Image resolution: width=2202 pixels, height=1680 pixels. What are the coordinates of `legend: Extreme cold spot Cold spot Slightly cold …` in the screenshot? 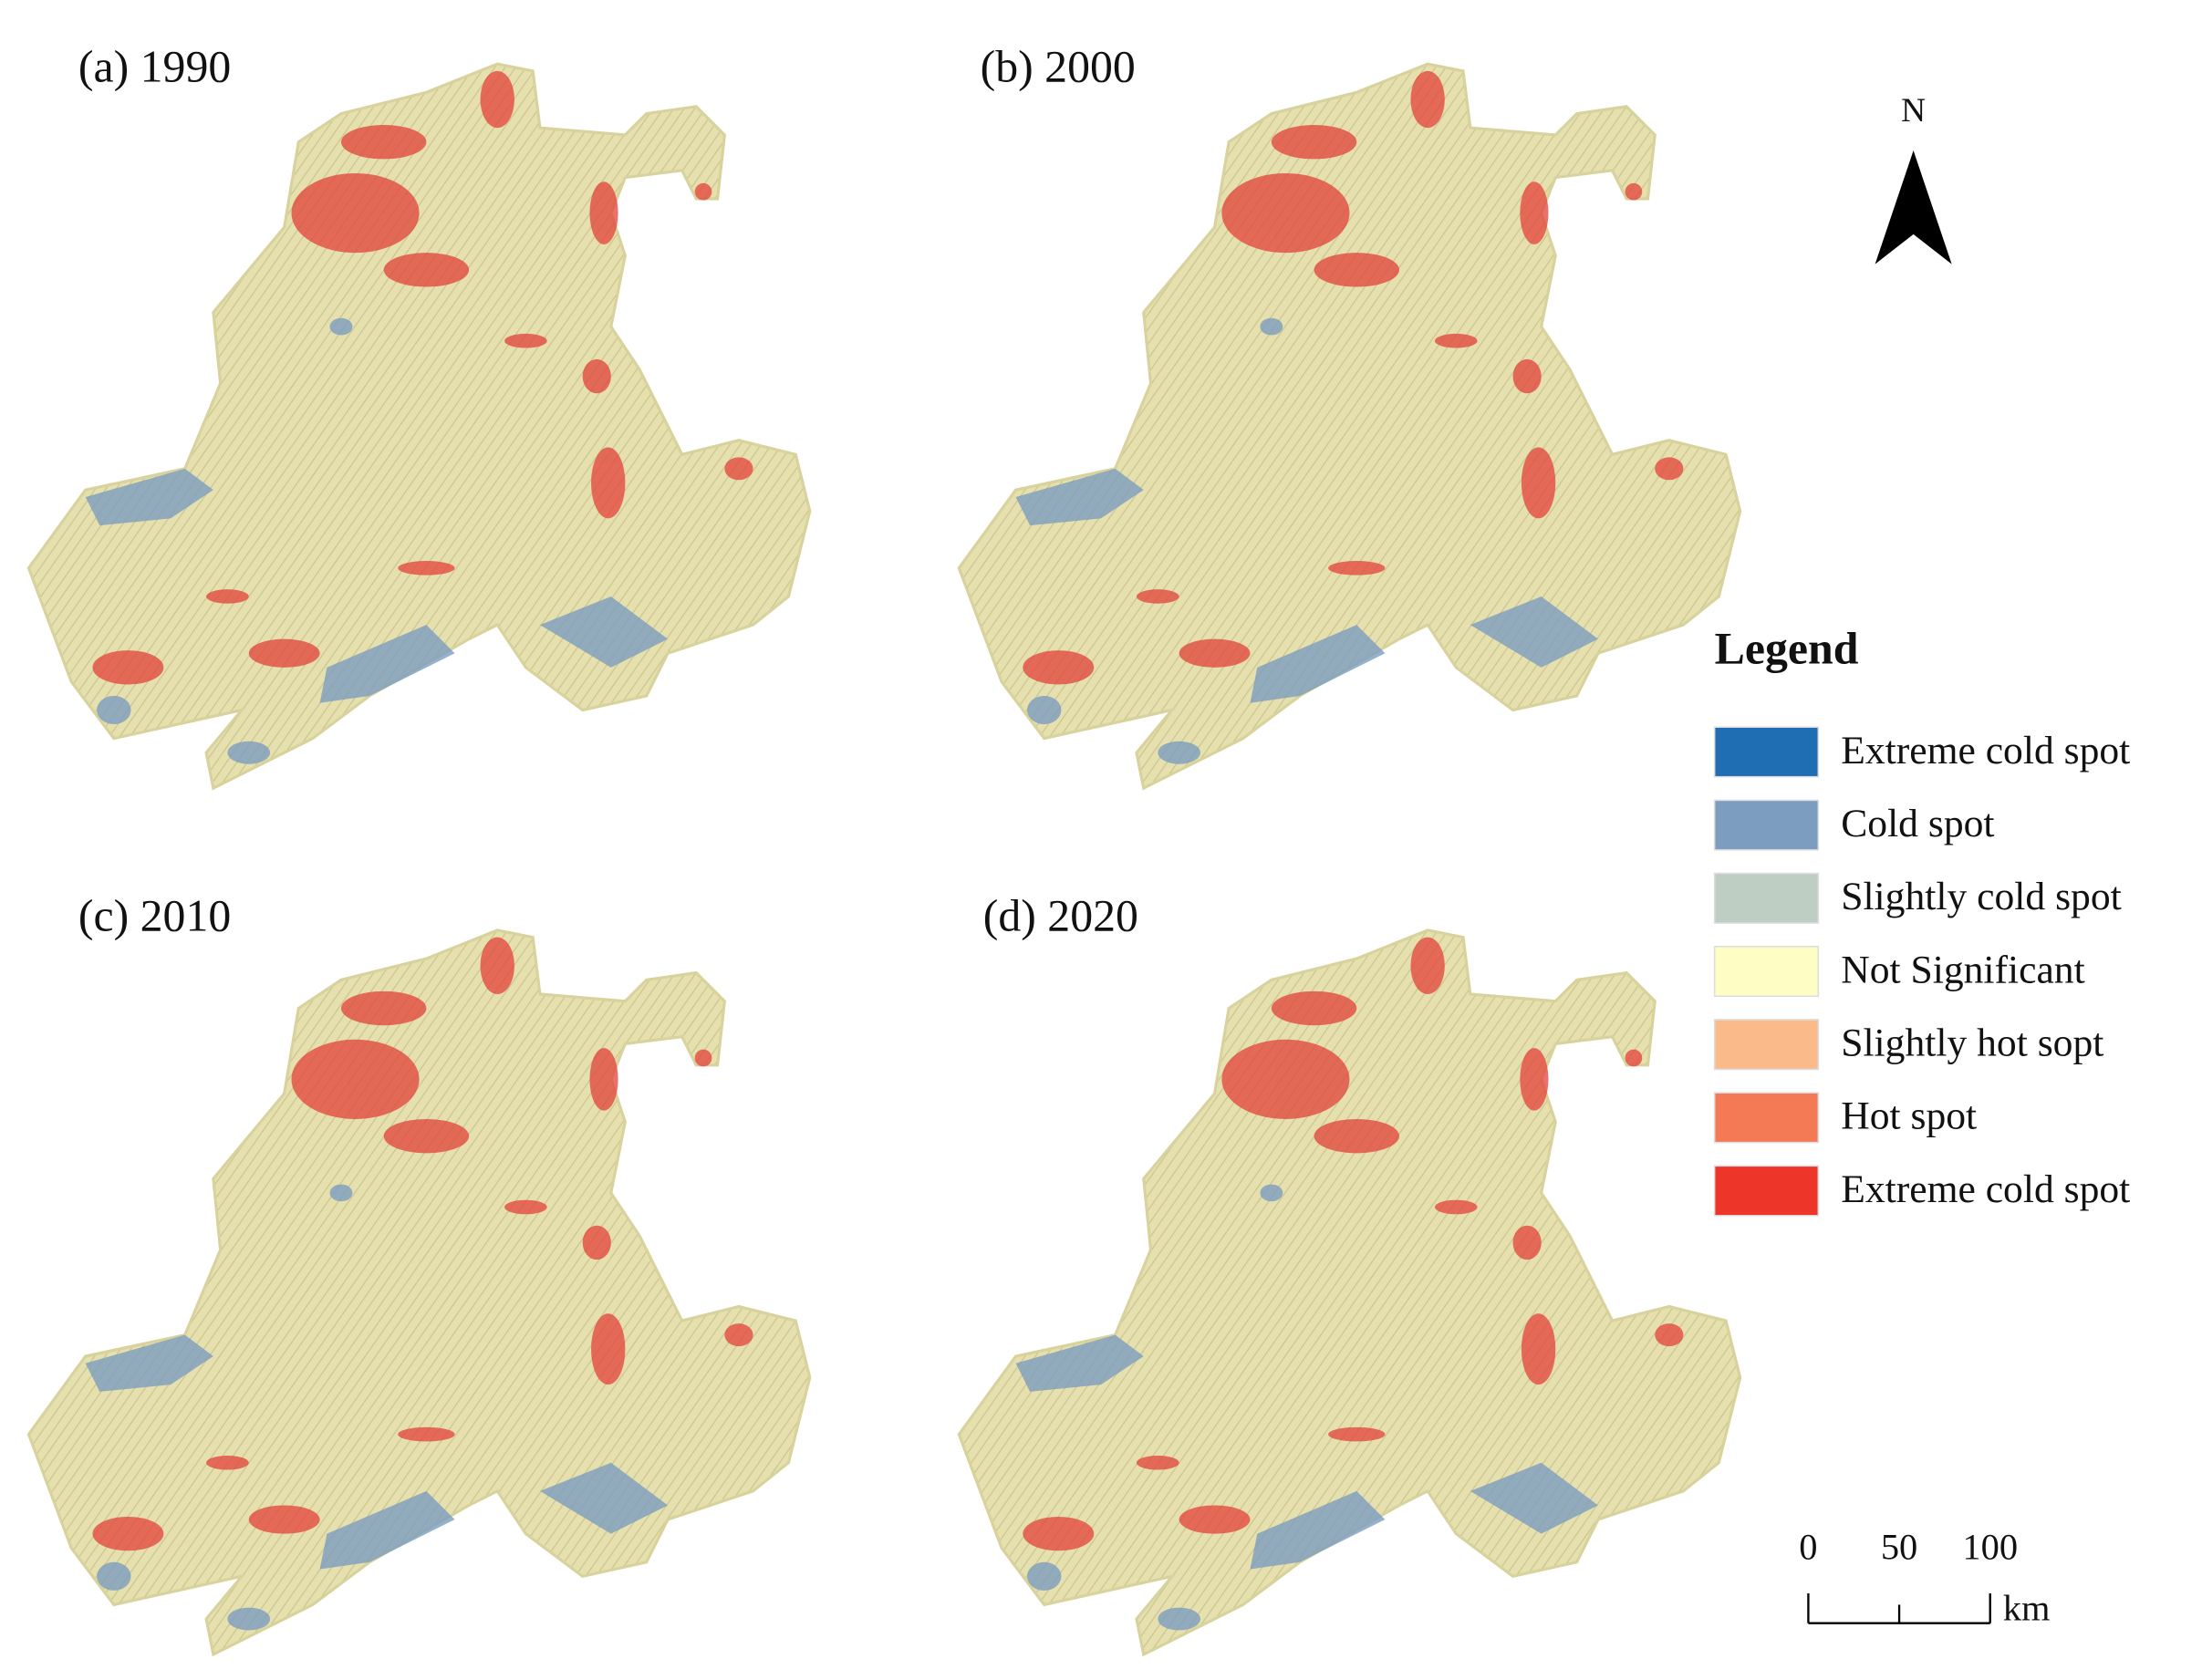 It's located at (1922, 971).